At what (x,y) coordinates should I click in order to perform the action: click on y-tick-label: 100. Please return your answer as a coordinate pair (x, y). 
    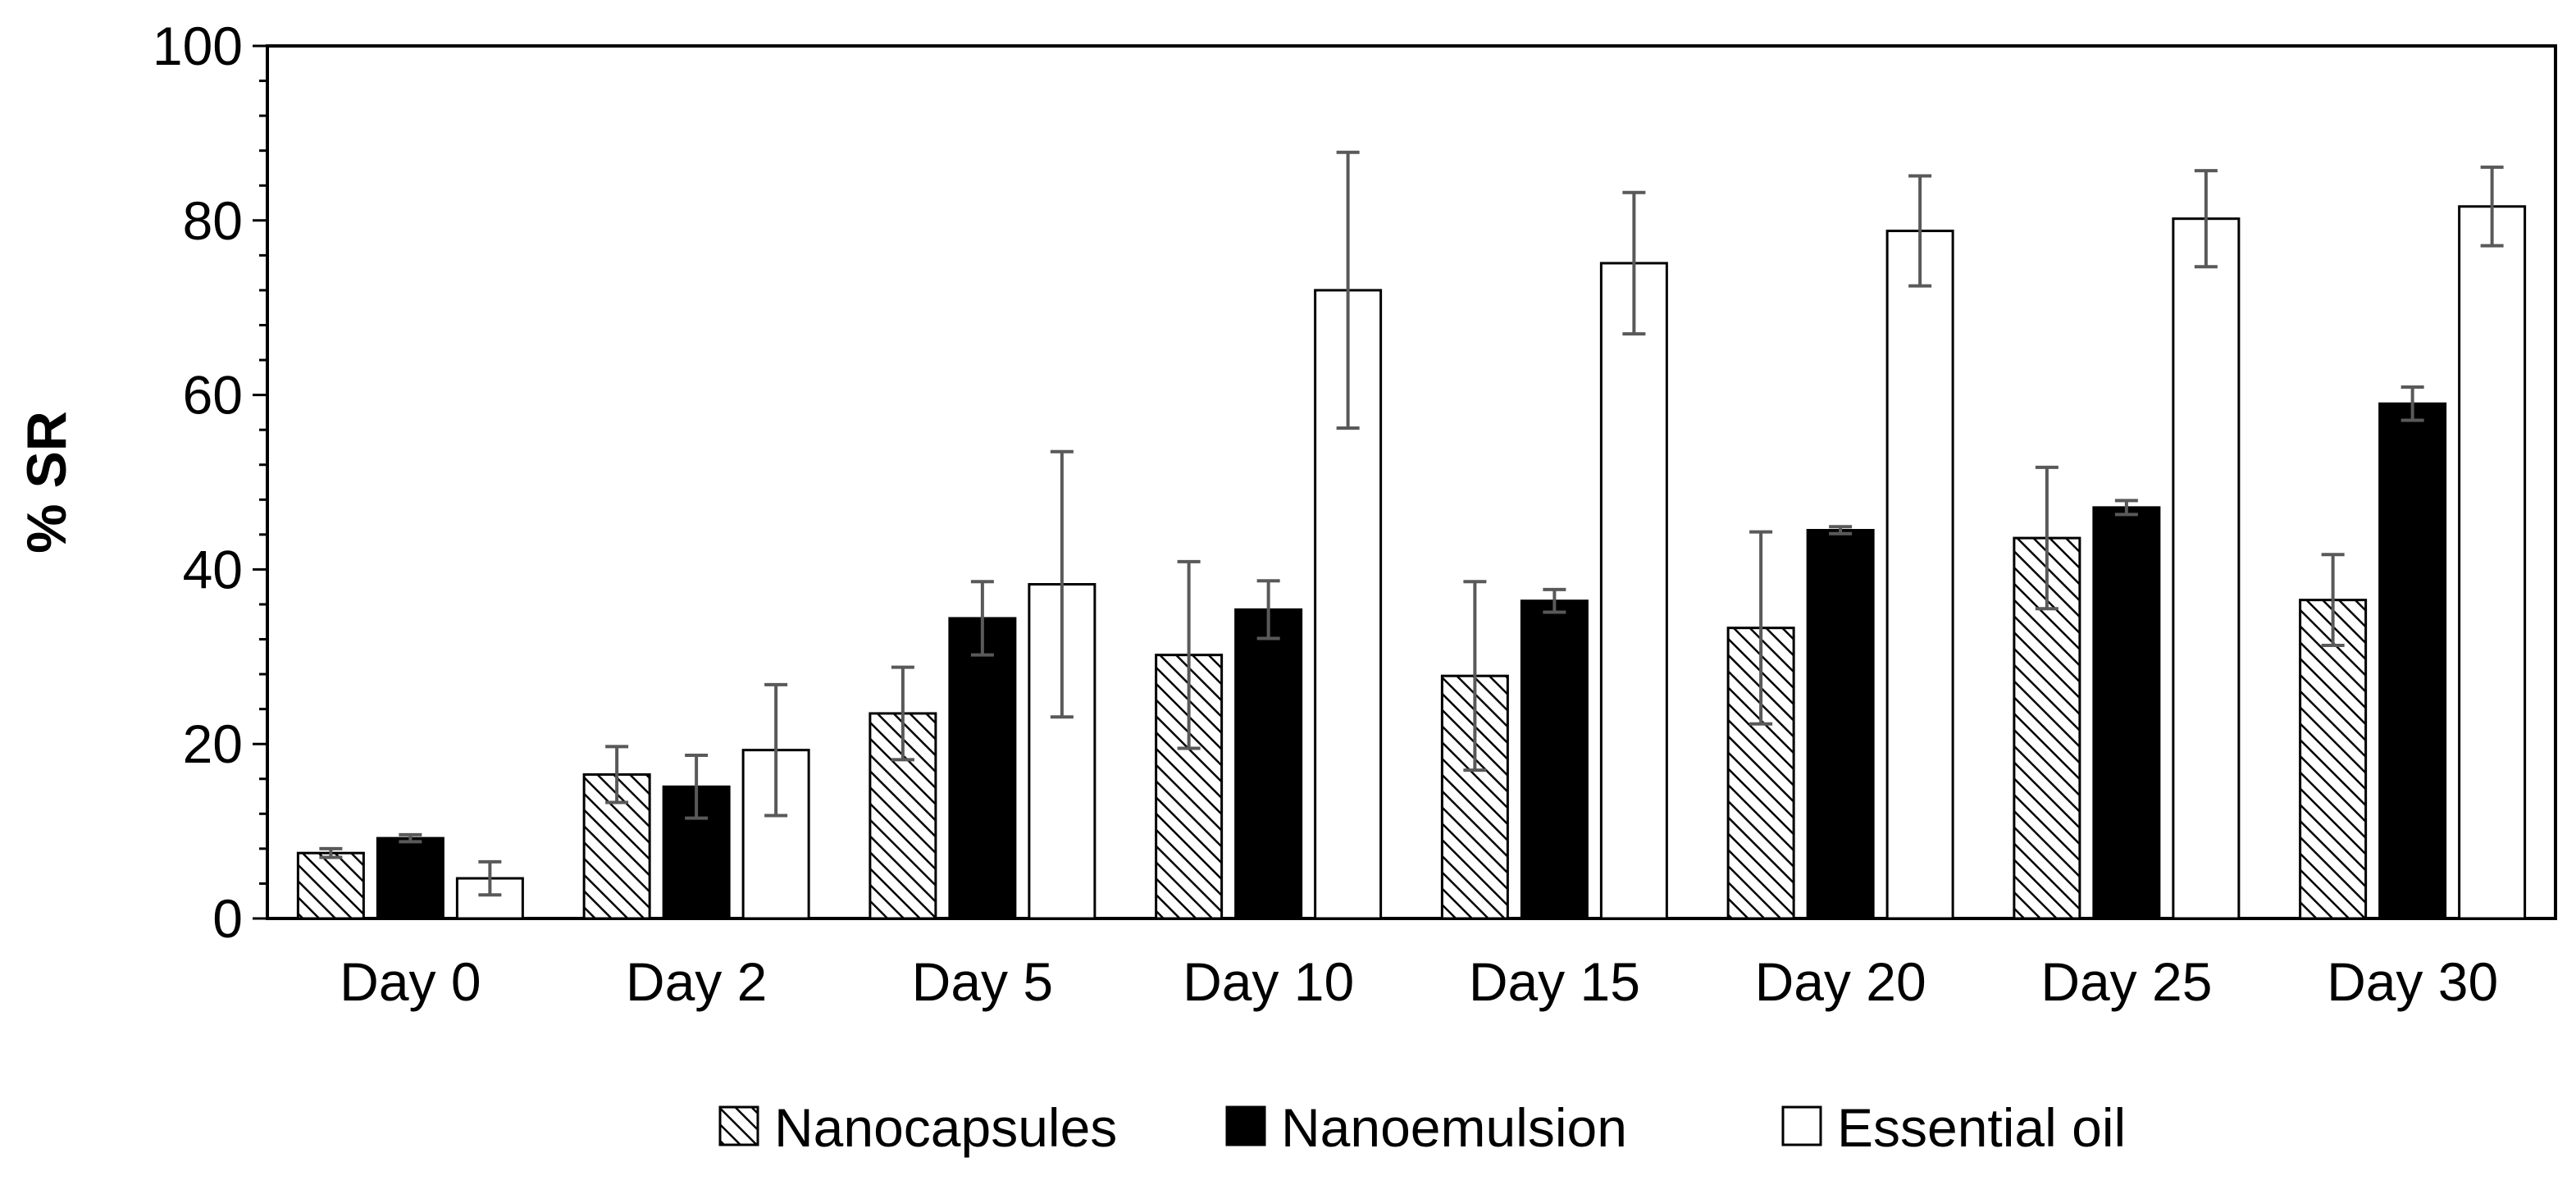
    Looking at the image, I should click on (198, 46).